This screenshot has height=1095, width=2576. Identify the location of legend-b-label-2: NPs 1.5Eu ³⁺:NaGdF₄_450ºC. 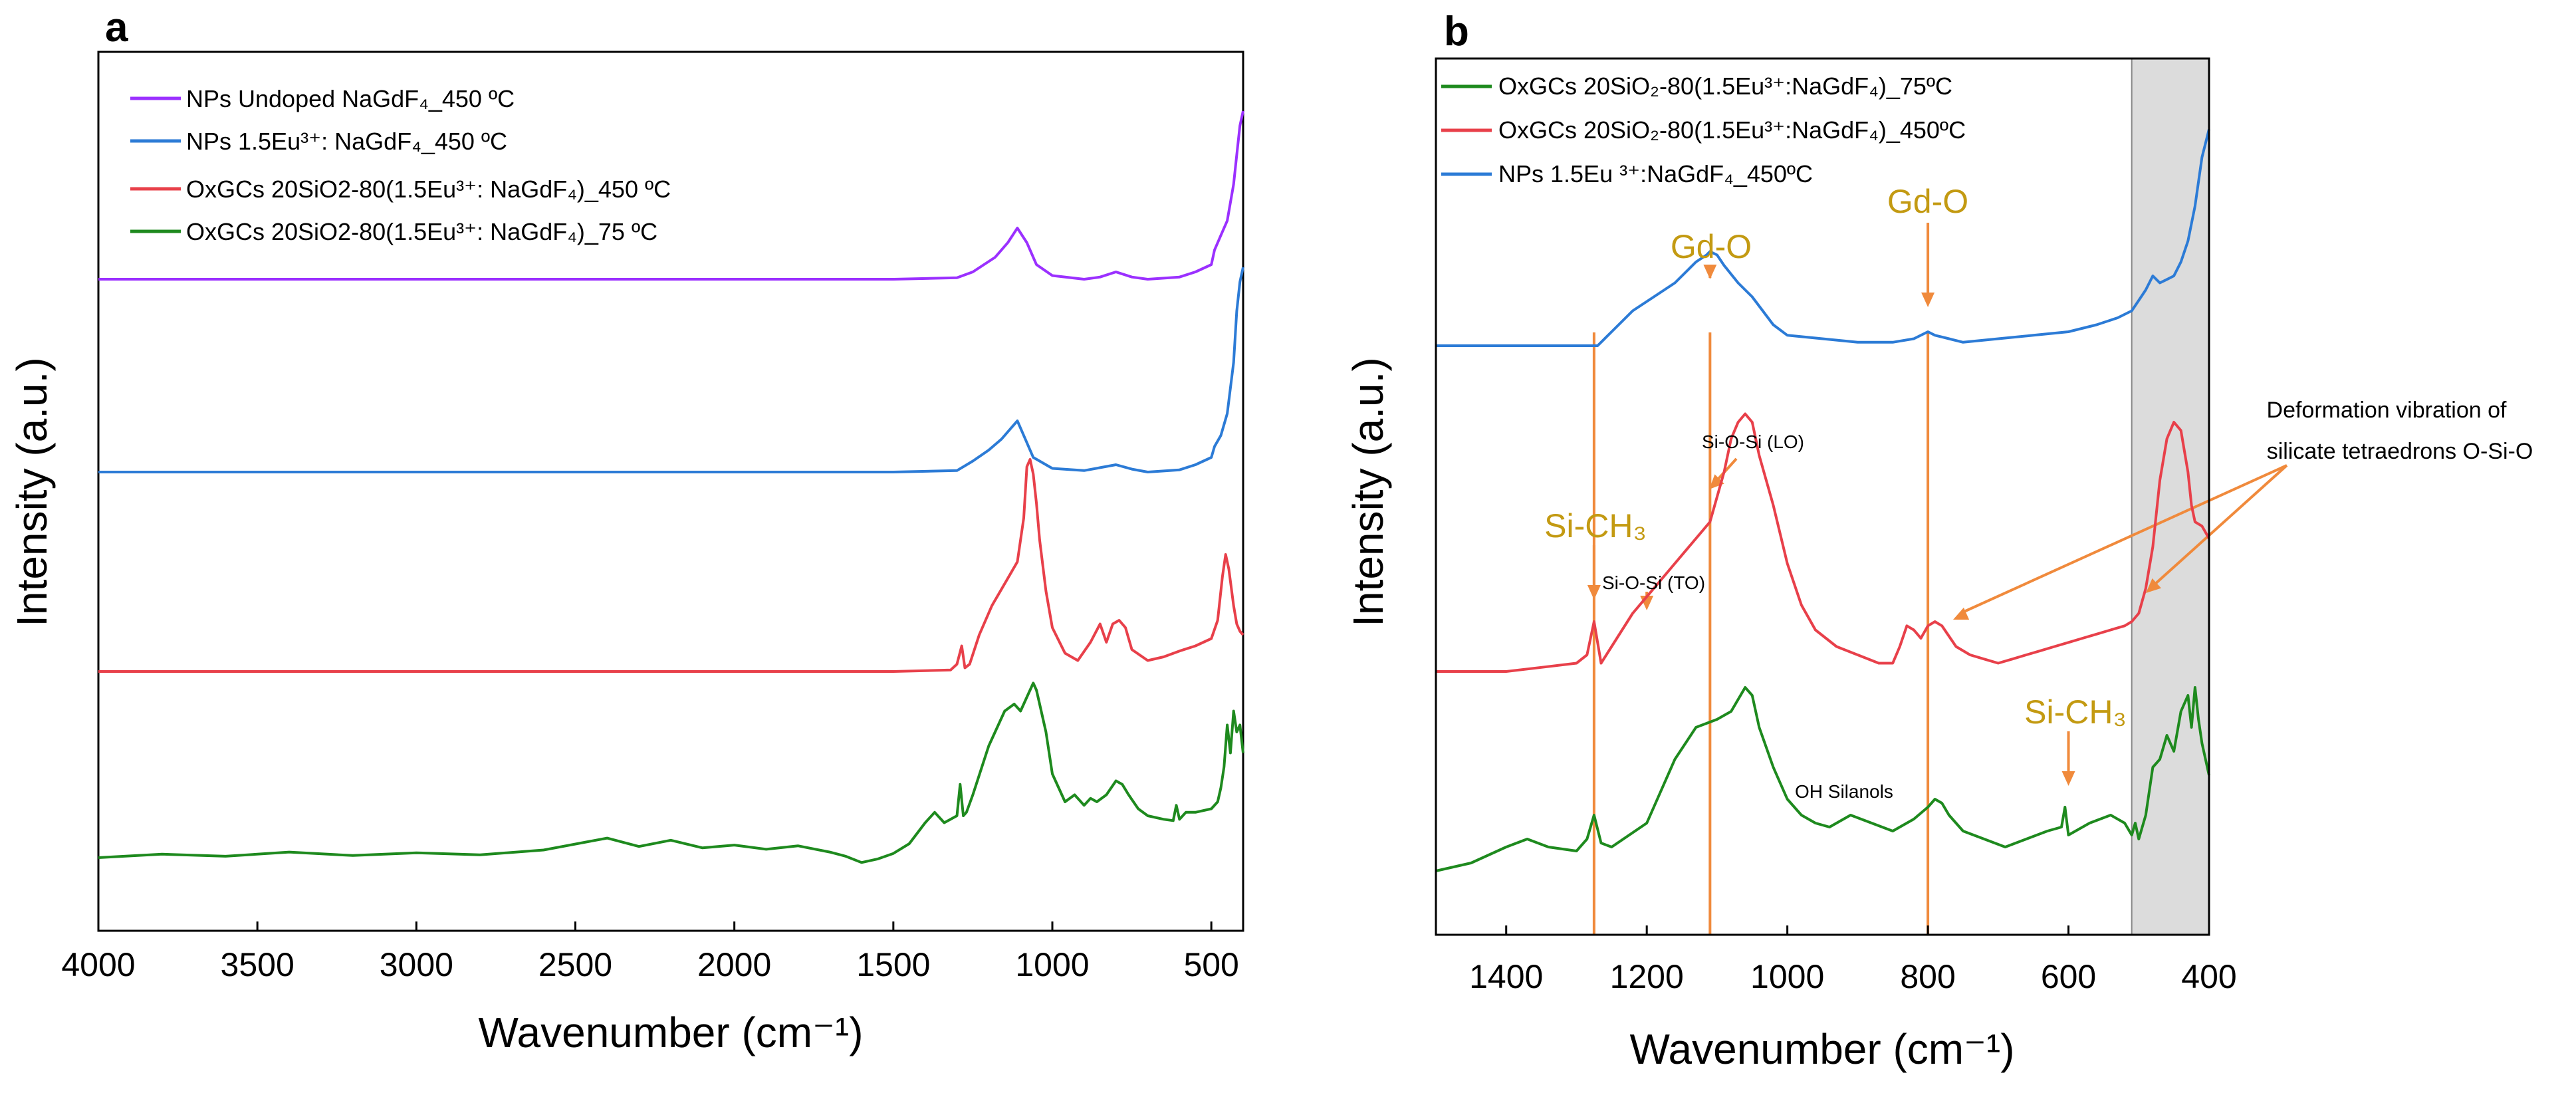
(1655, 173).